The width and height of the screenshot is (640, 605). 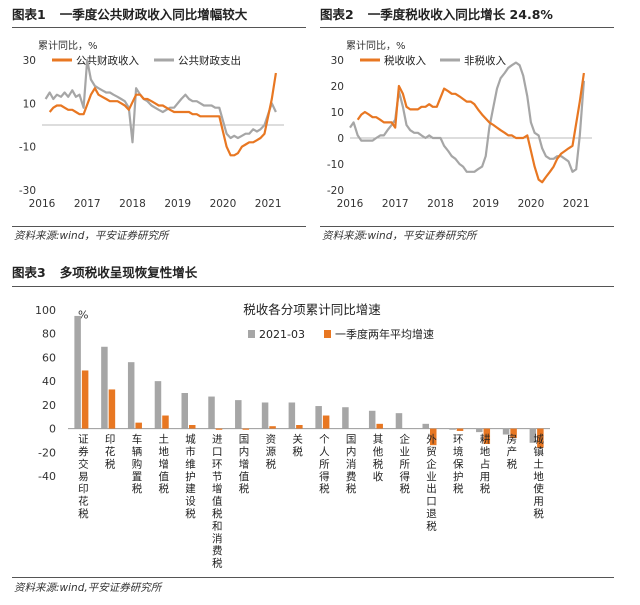 What do you see at coordinates (313, 577) in the screenshot?
I see `figure3-bottom-rule` at bounding box center [313, 577].